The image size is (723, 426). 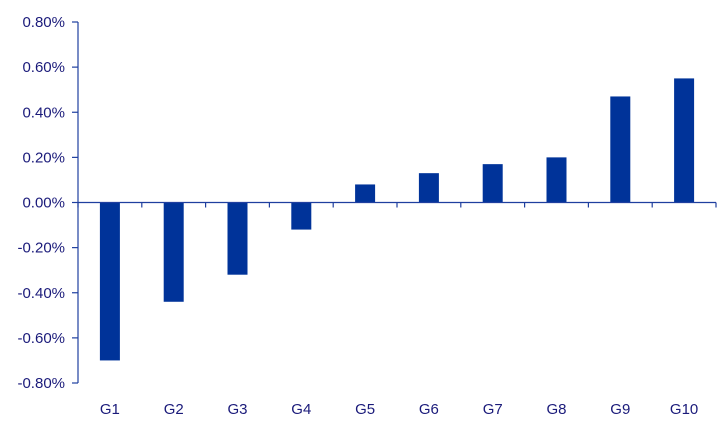 I want to click on y-tick-label: 0.80%, so click(x=43, y=22).